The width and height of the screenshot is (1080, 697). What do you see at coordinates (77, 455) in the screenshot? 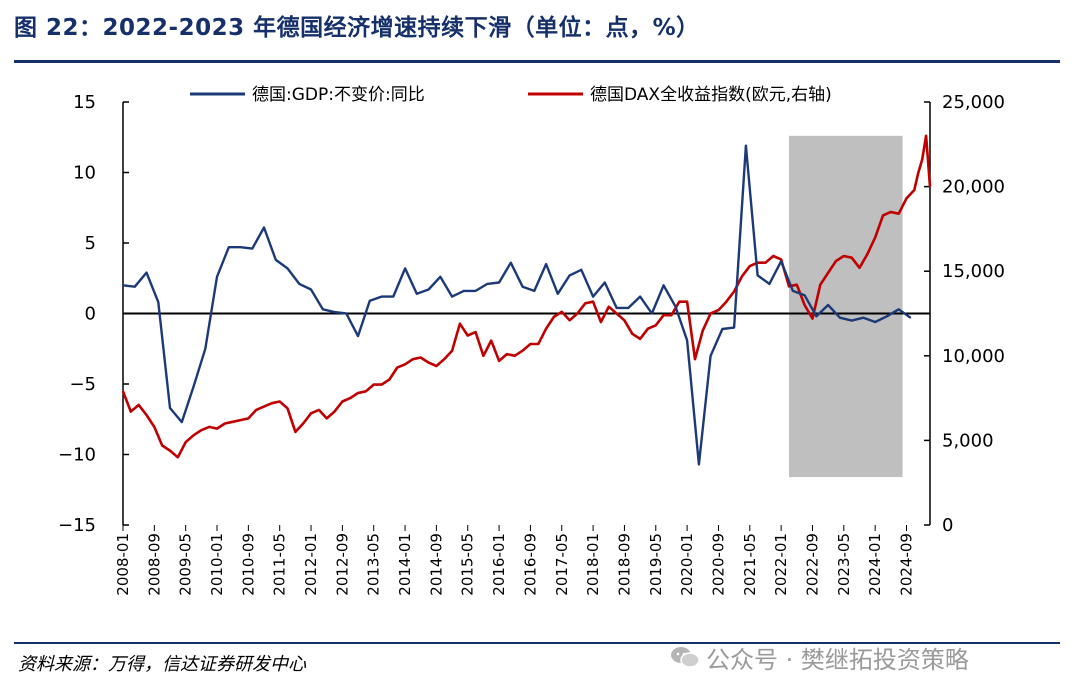
I see `left-tick-label: −10` at bounding box center [77, 455].